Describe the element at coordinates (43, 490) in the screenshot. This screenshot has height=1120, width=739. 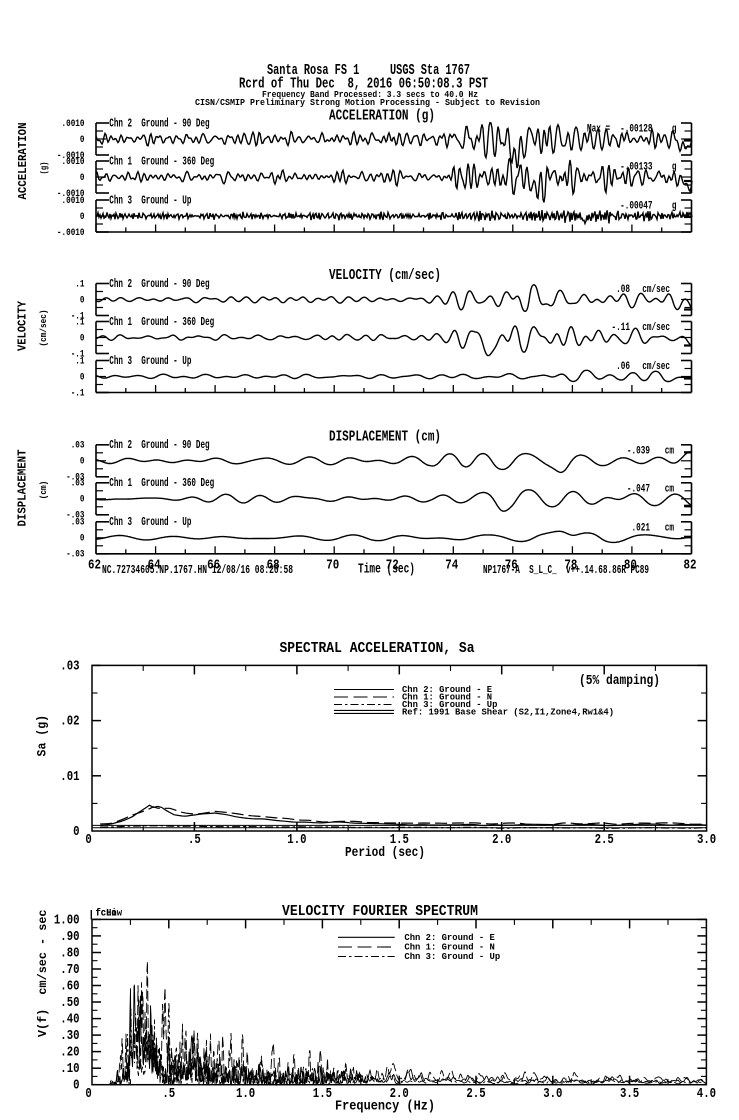
I see `svg-text: (cm)` at that location.